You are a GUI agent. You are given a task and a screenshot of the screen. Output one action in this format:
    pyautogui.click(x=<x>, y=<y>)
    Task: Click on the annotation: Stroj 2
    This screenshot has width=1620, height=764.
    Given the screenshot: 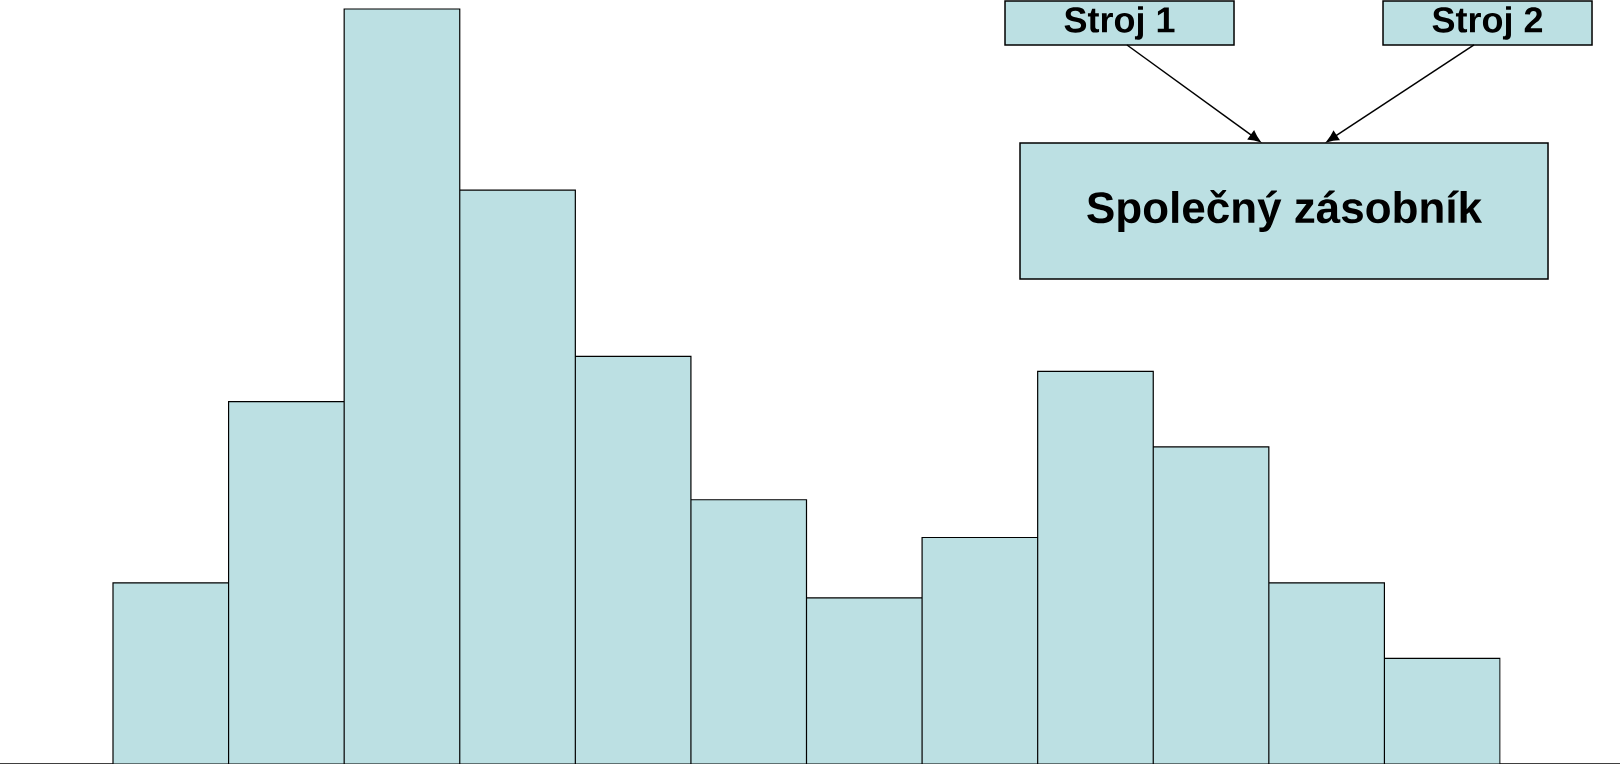 What is the action you would take?
    pyautogui.click(x=1487, y=23)
    